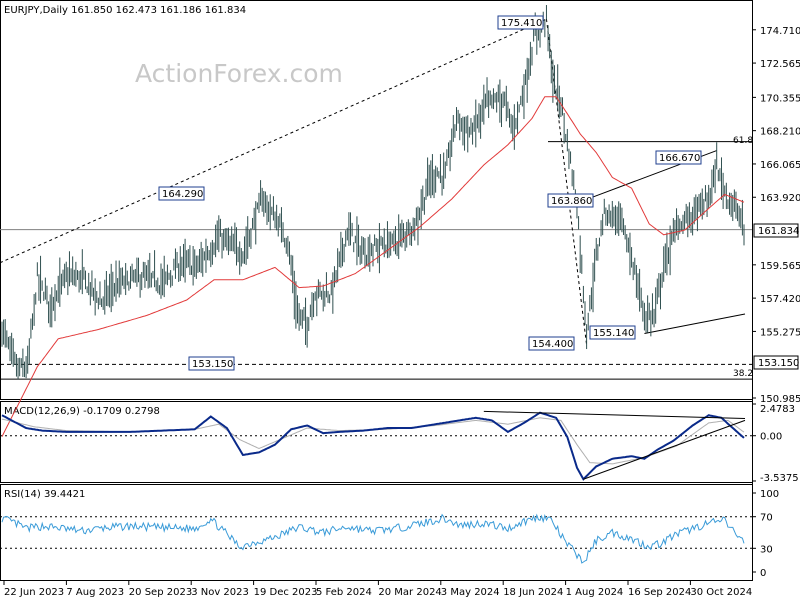  Describe the element at coordinates (409, 592) in the screenshot. I see `x-tick-label: 20 Mar 2024` at that location.